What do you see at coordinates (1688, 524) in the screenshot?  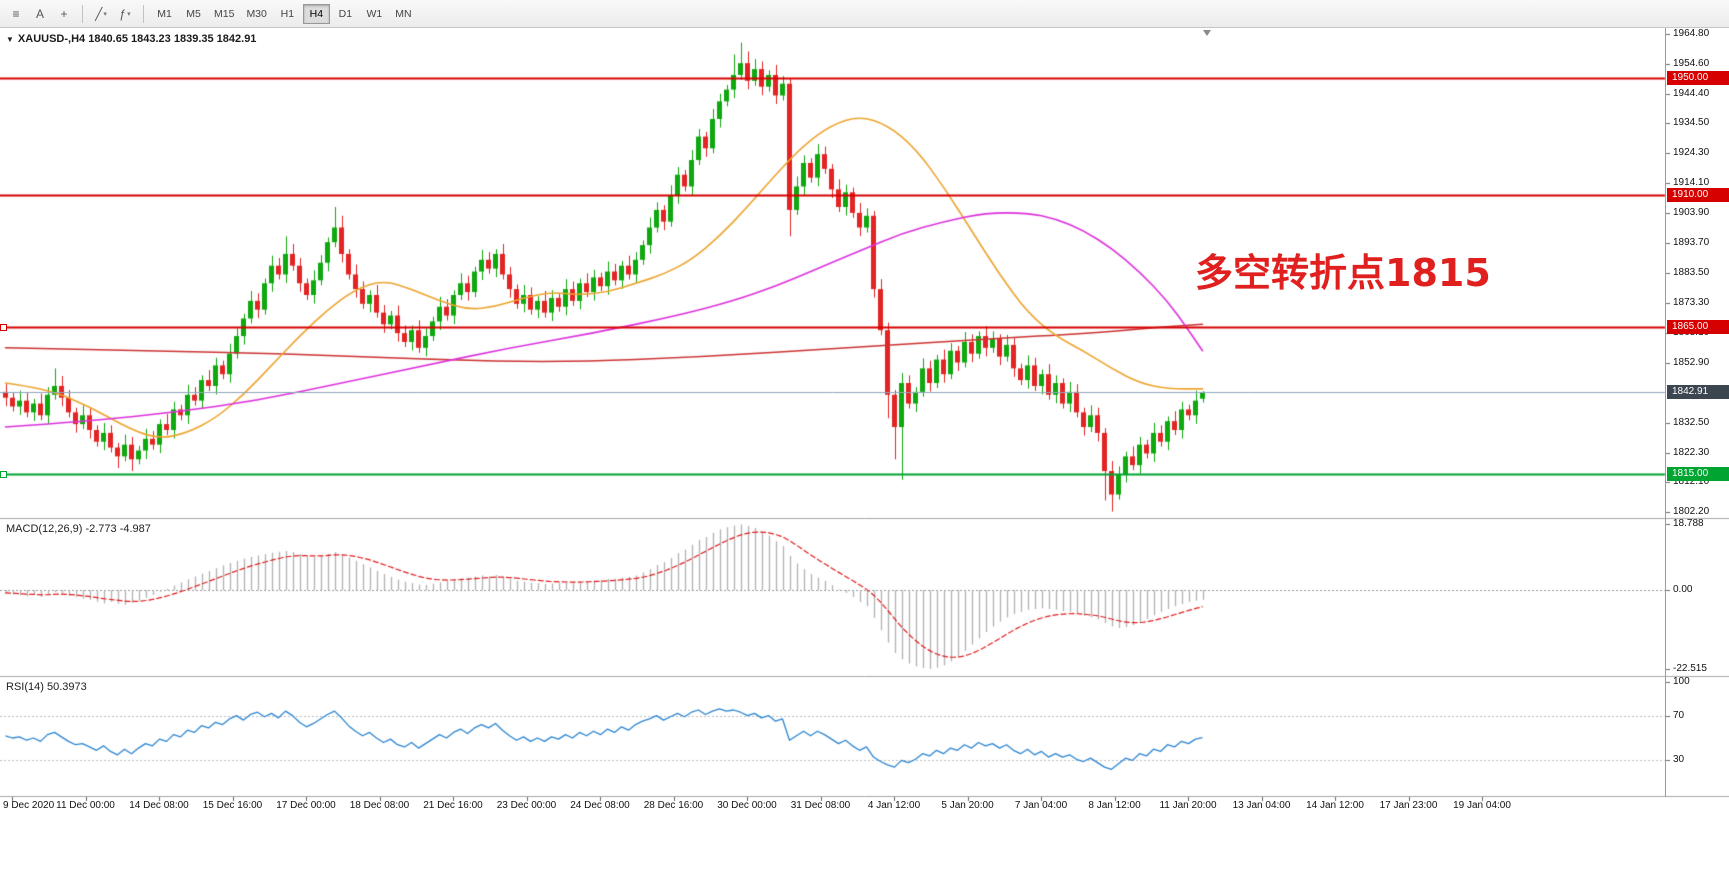 I see `macd-axis-label: 18.788` at bounding box center [1688, 524].